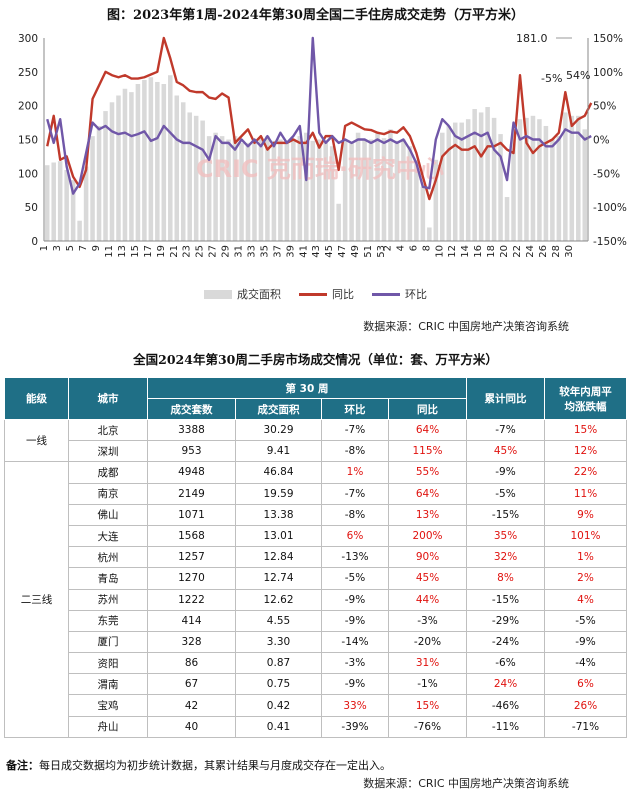 This screenshot has width=631, height=793. What do you see at coordinates (122, 251) in the screenshot?
I see `x-tick-label: 13` at bounding box center [122, 251].